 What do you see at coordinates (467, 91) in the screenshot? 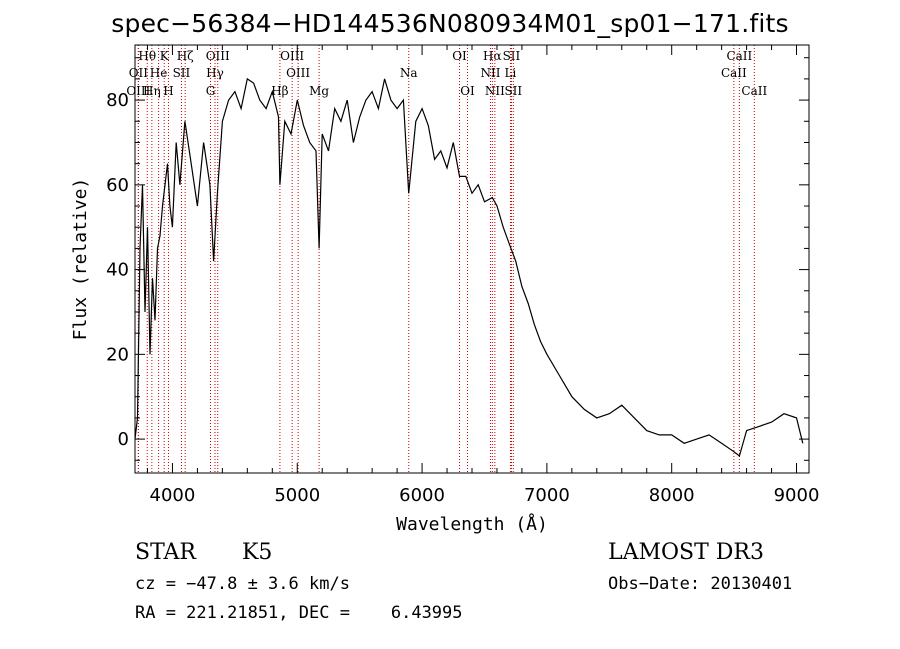
I see `line-marker-label-18: OI` at bounding box center [467, 91].